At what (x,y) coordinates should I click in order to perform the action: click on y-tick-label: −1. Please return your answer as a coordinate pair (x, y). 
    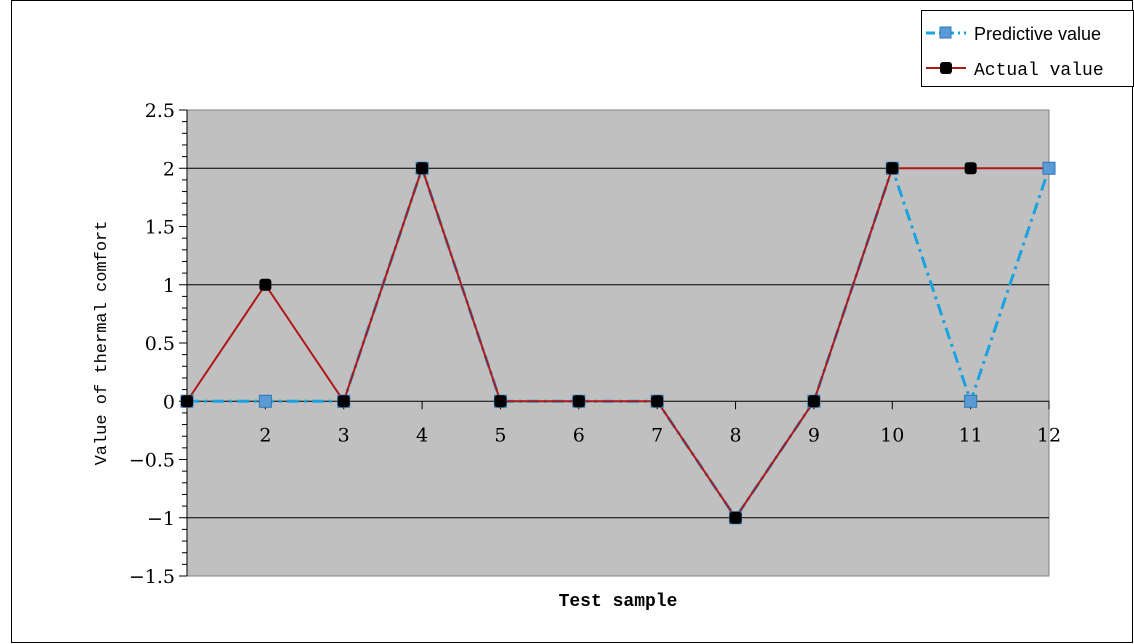
    Looking at the image, I should click on (161, 519).